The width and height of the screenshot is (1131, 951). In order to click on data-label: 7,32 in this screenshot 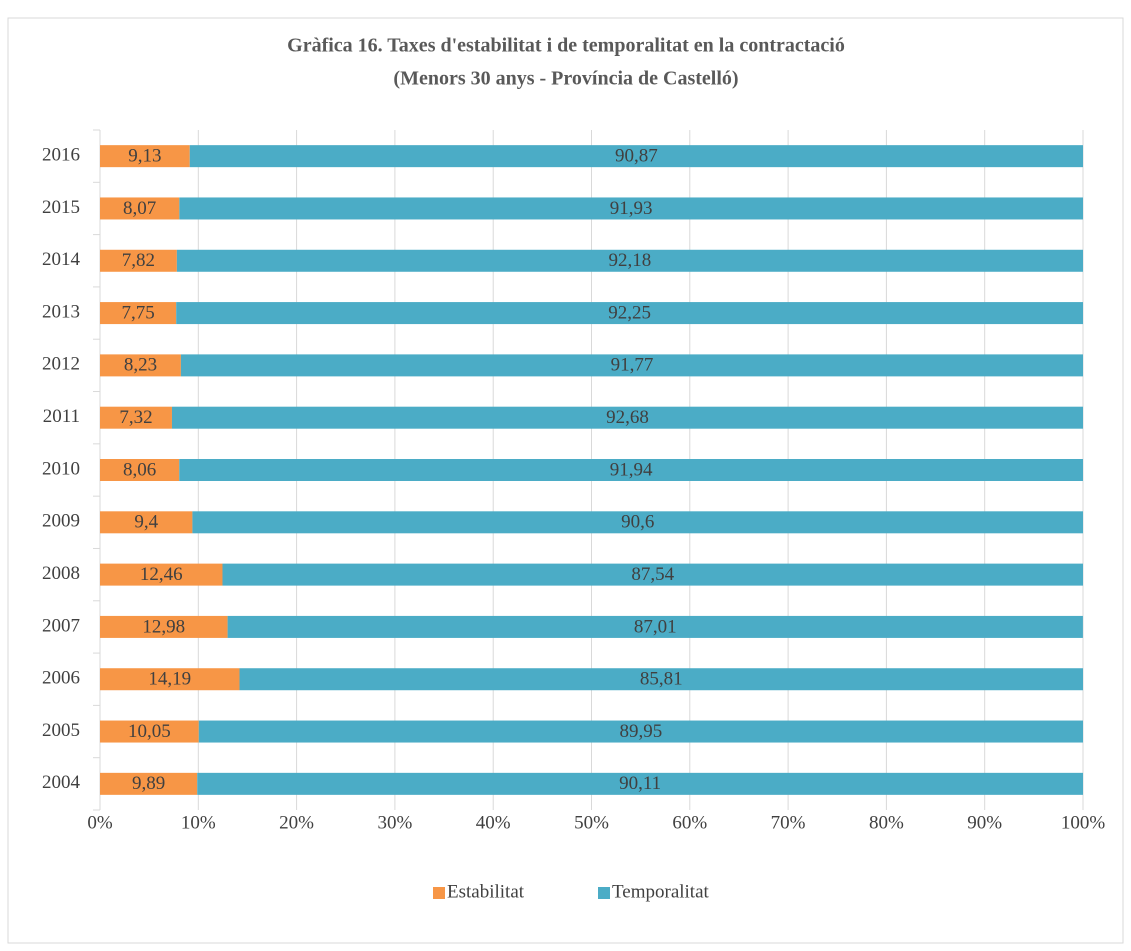, I will do `click(135, 417)`.